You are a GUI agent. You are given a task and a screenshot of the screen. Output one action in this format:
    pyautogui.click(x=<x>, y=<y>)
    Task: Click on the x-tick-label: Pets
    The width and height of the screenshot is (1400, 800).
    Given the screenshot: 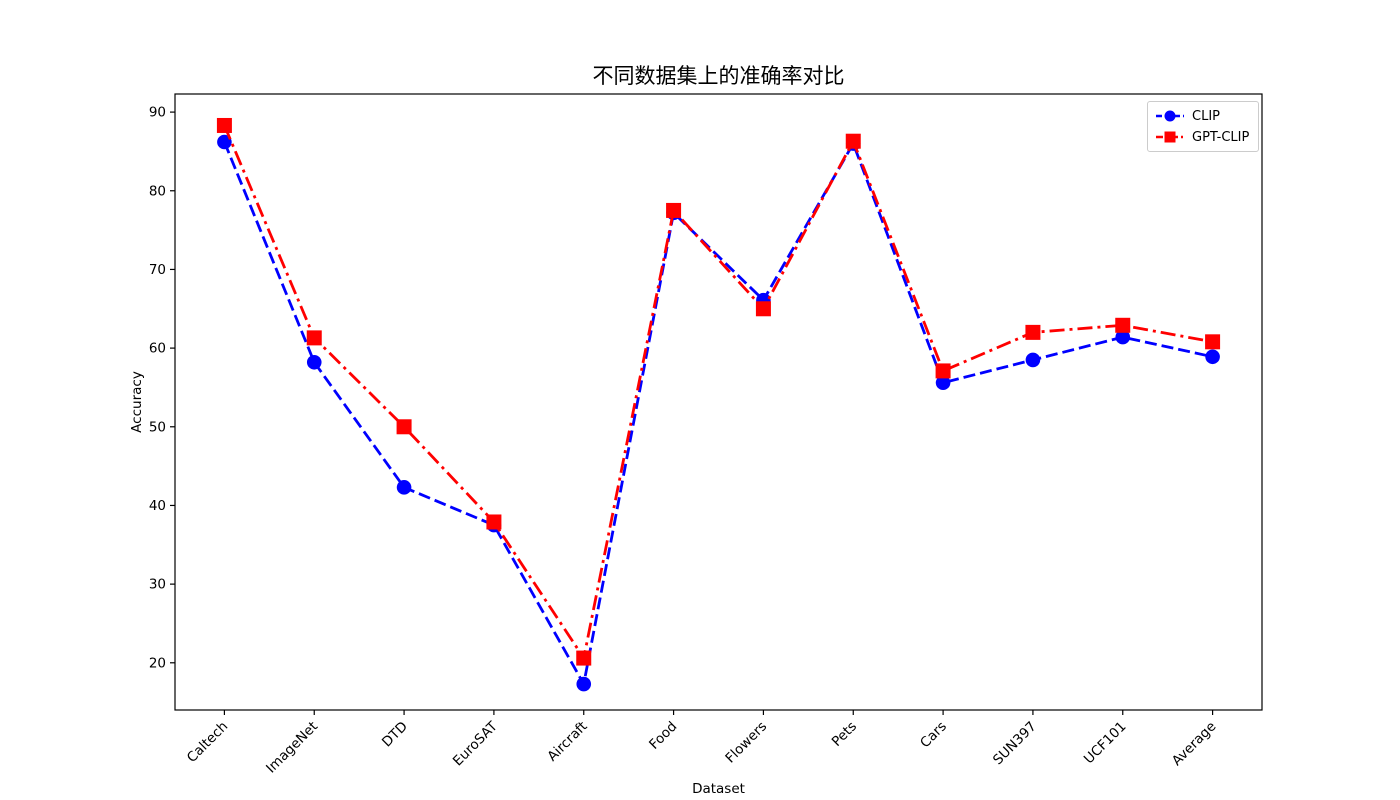 What is the action you would take?
    pyautogui.click(x=844, y=734)
    